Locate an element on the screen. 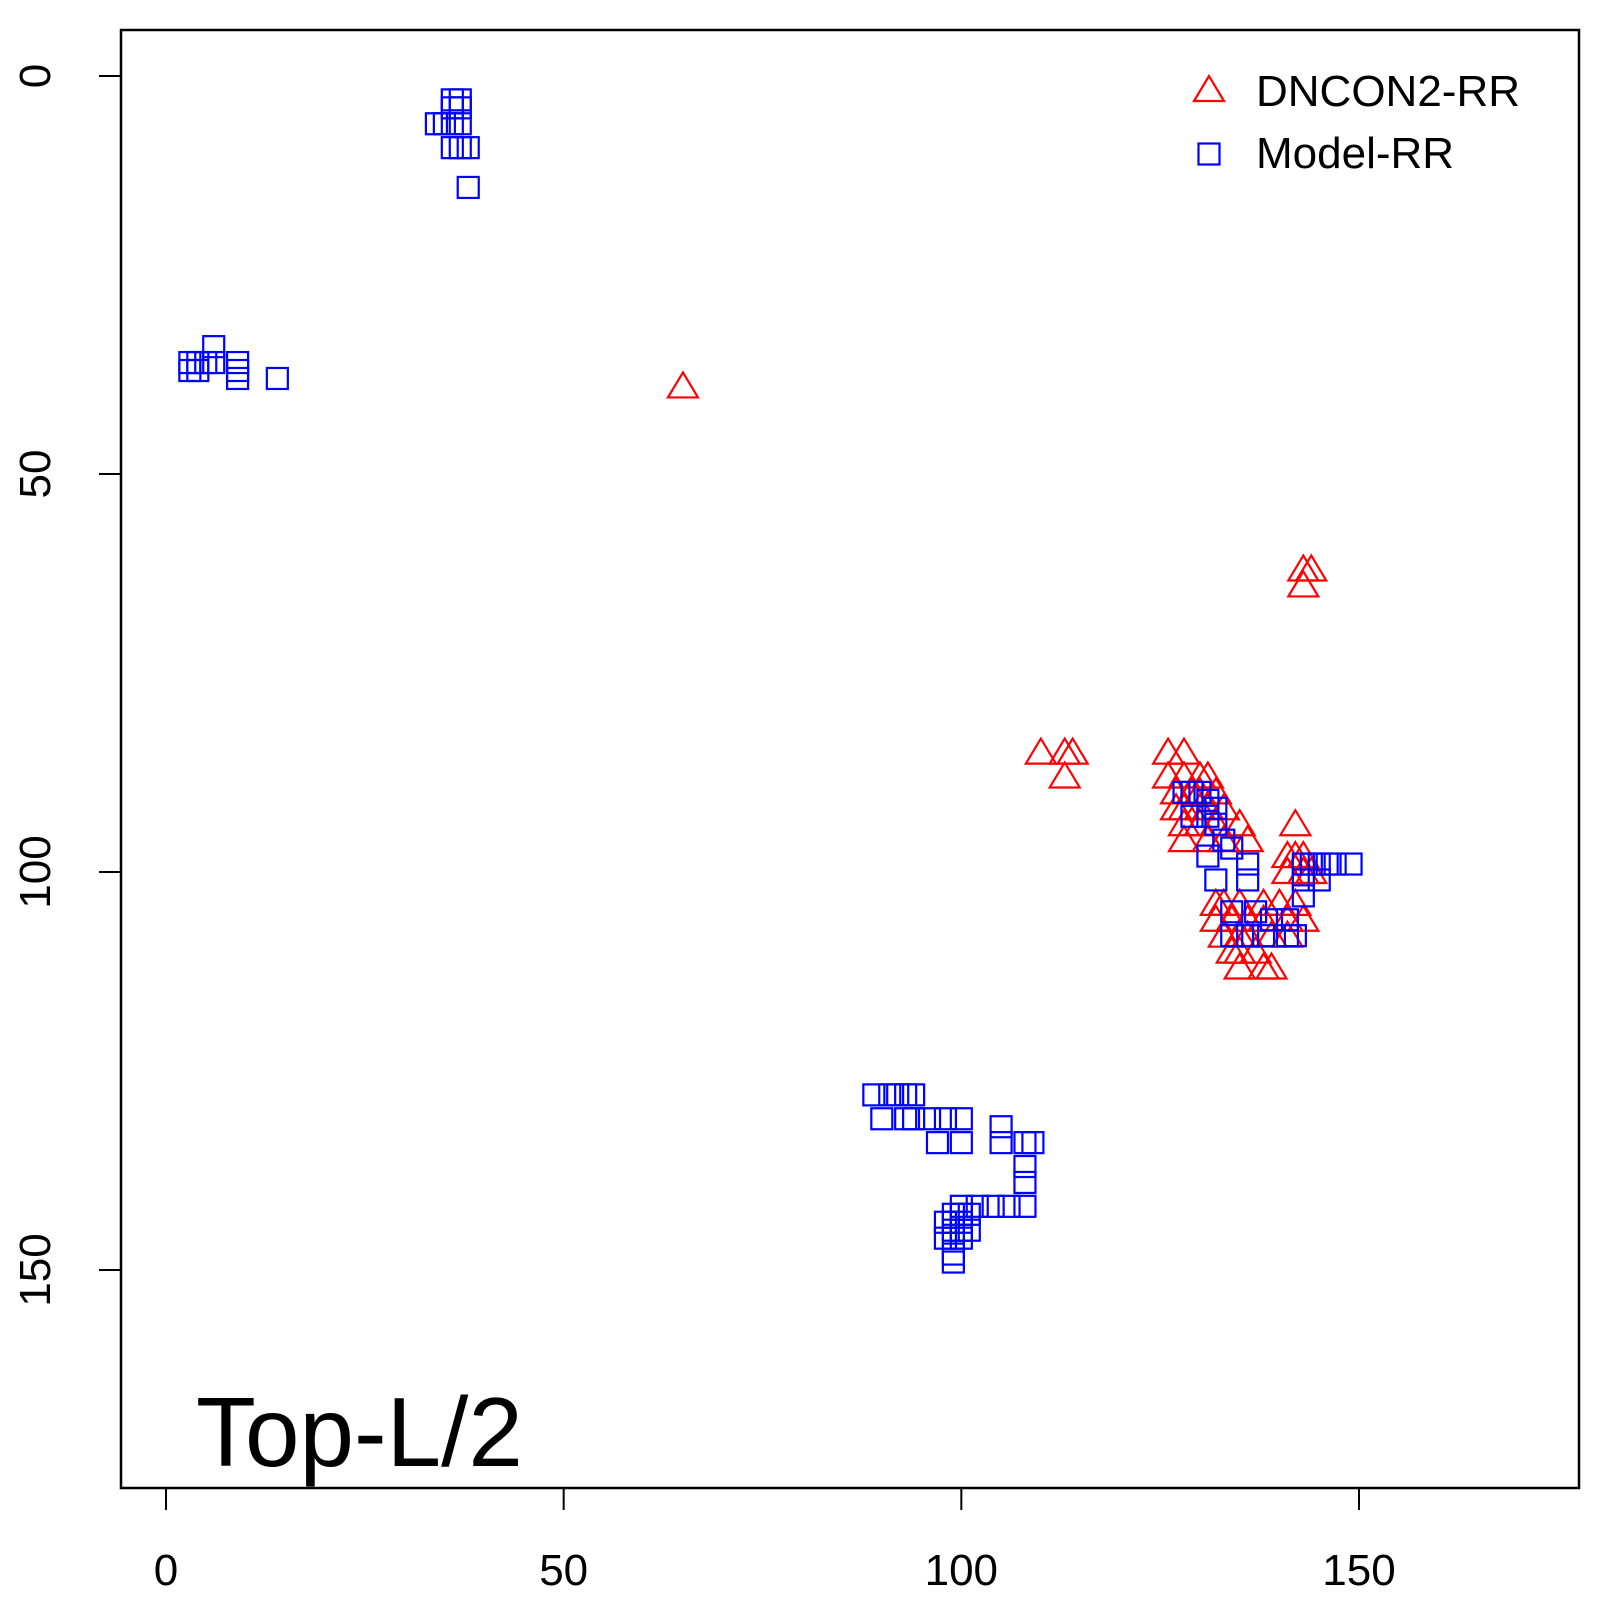 The image size is (1600, 1600). y-axis: 0 50 100 150 is located at coordinates (66, 685).